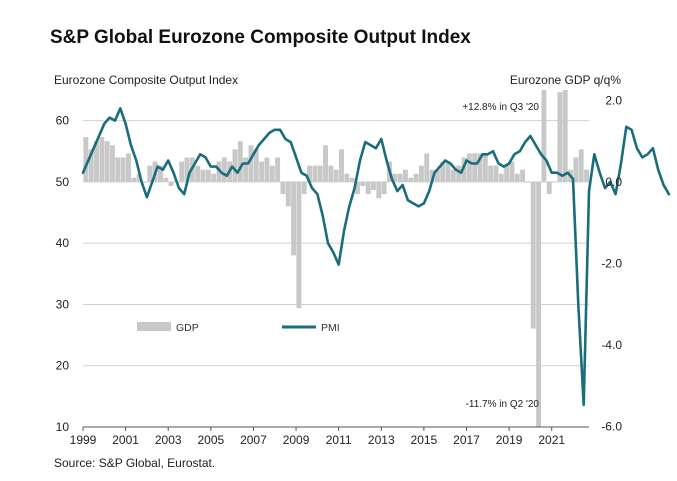 The width and height of the screenshot is (677, 481). I want to click on gdp-bar-2009Q1, so click(299, 245).